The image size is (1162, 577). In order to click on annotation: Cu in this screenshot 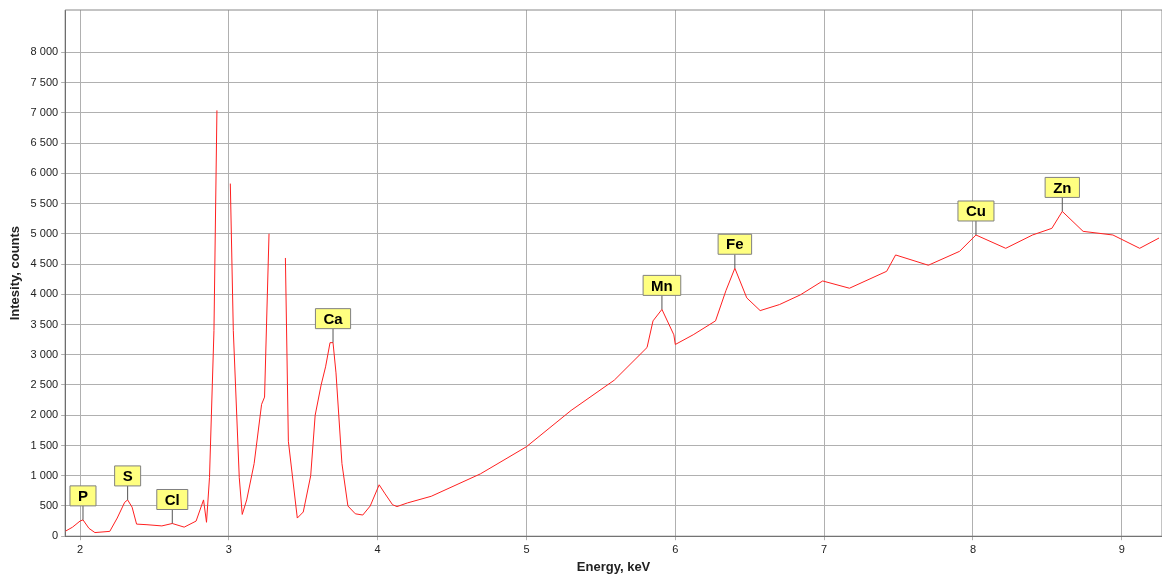, I will do `click(975, 211)`.